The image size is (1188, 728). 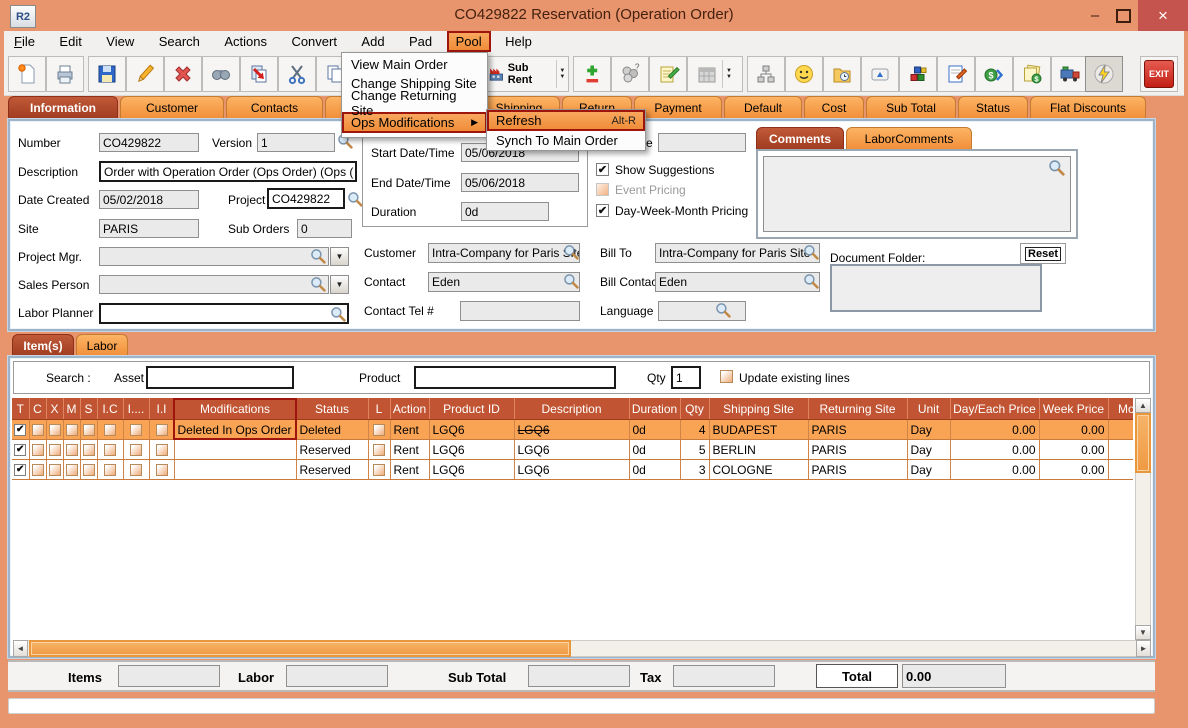 What do you see at coordinates (520, 182) in the screenshot?
I see `end-date-field: 05/06/2018` at bounding box center [520, 182].